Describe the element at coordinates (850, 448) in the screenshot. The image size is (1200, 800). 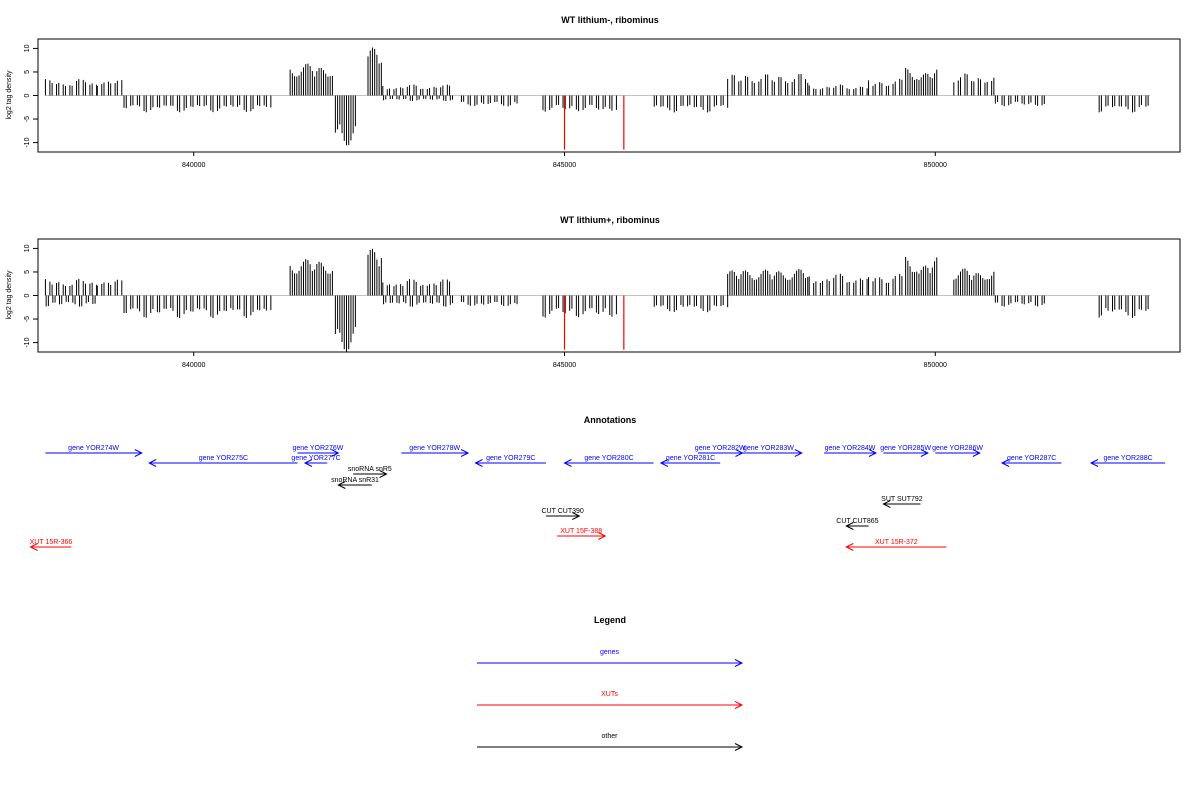
I see `feature-label: gene YOR284W` at that location.